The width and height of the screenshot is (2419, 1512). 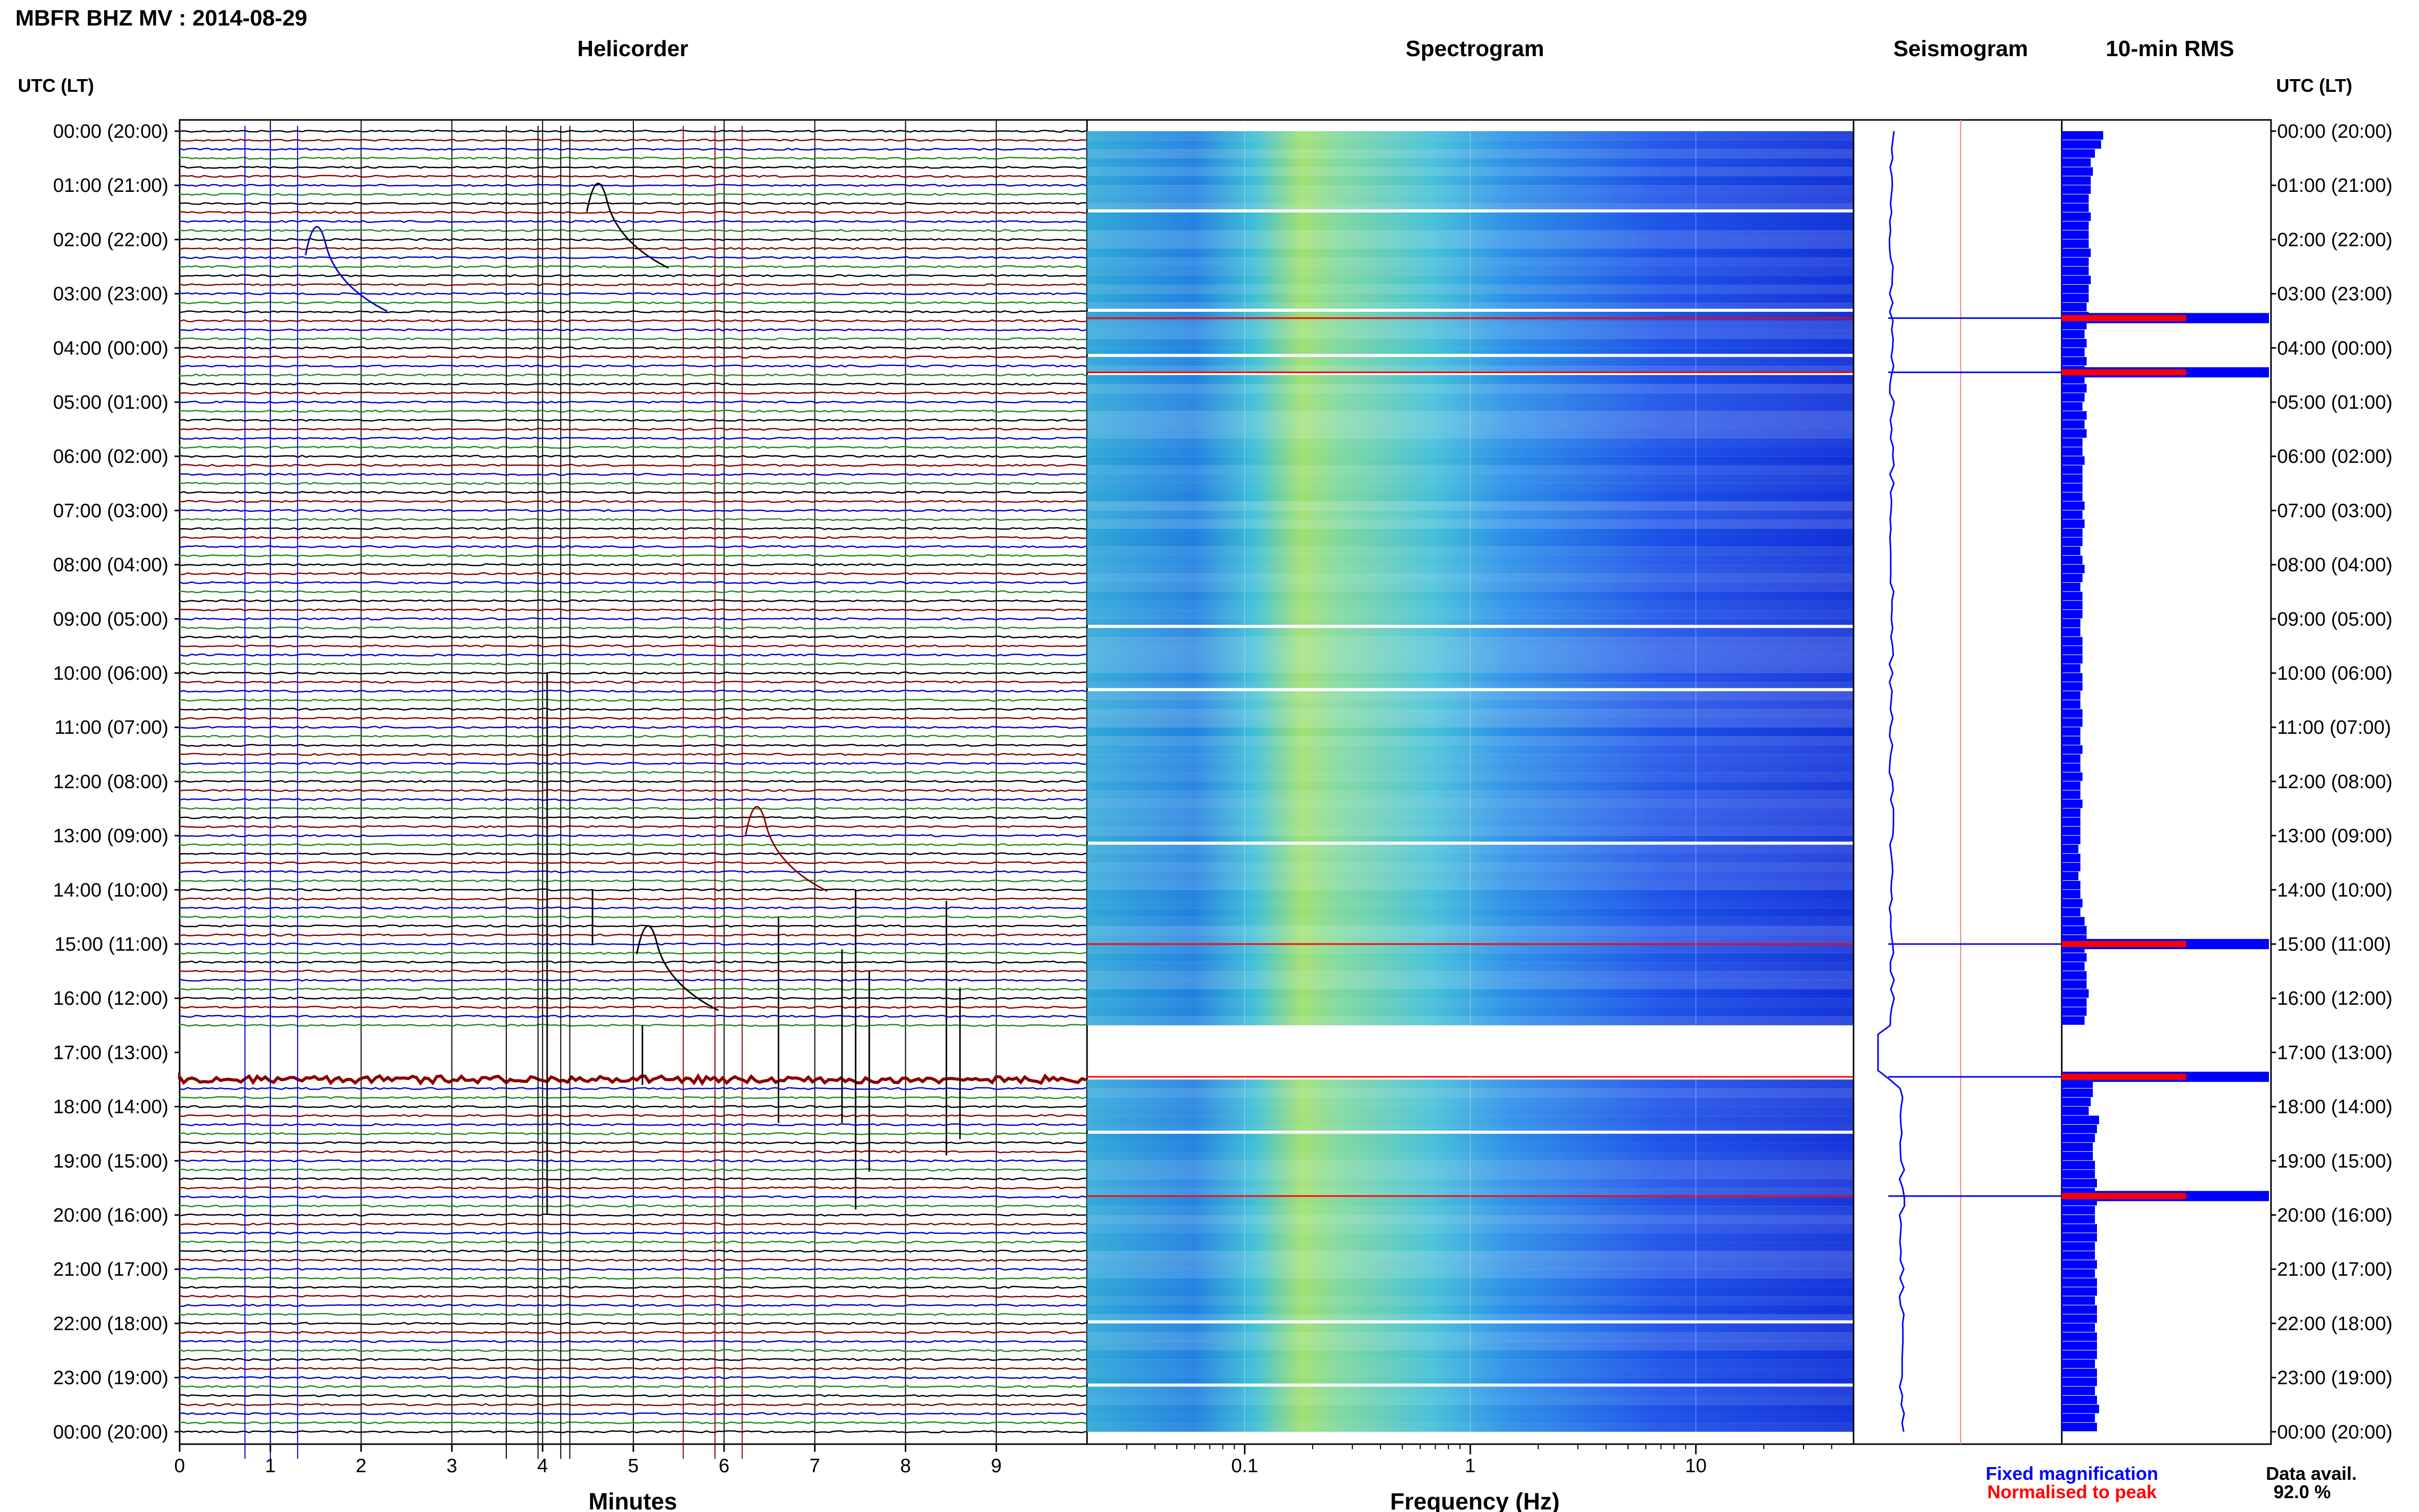 What do you see at coordinates (2334, 1269) in the screenshot?
I see `time-label: 21:00 (17:00)` at bounding box center [2334, 1269].